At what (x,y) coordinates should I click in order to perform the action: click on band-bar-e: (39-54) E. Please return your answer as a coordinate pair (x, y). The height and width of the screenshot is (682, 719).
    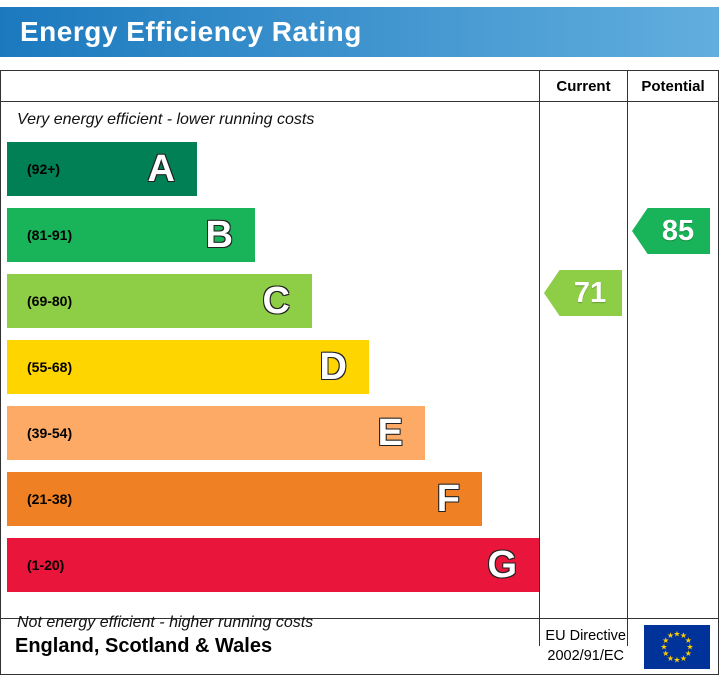
    Looking at the image, I should click on (216, 433).